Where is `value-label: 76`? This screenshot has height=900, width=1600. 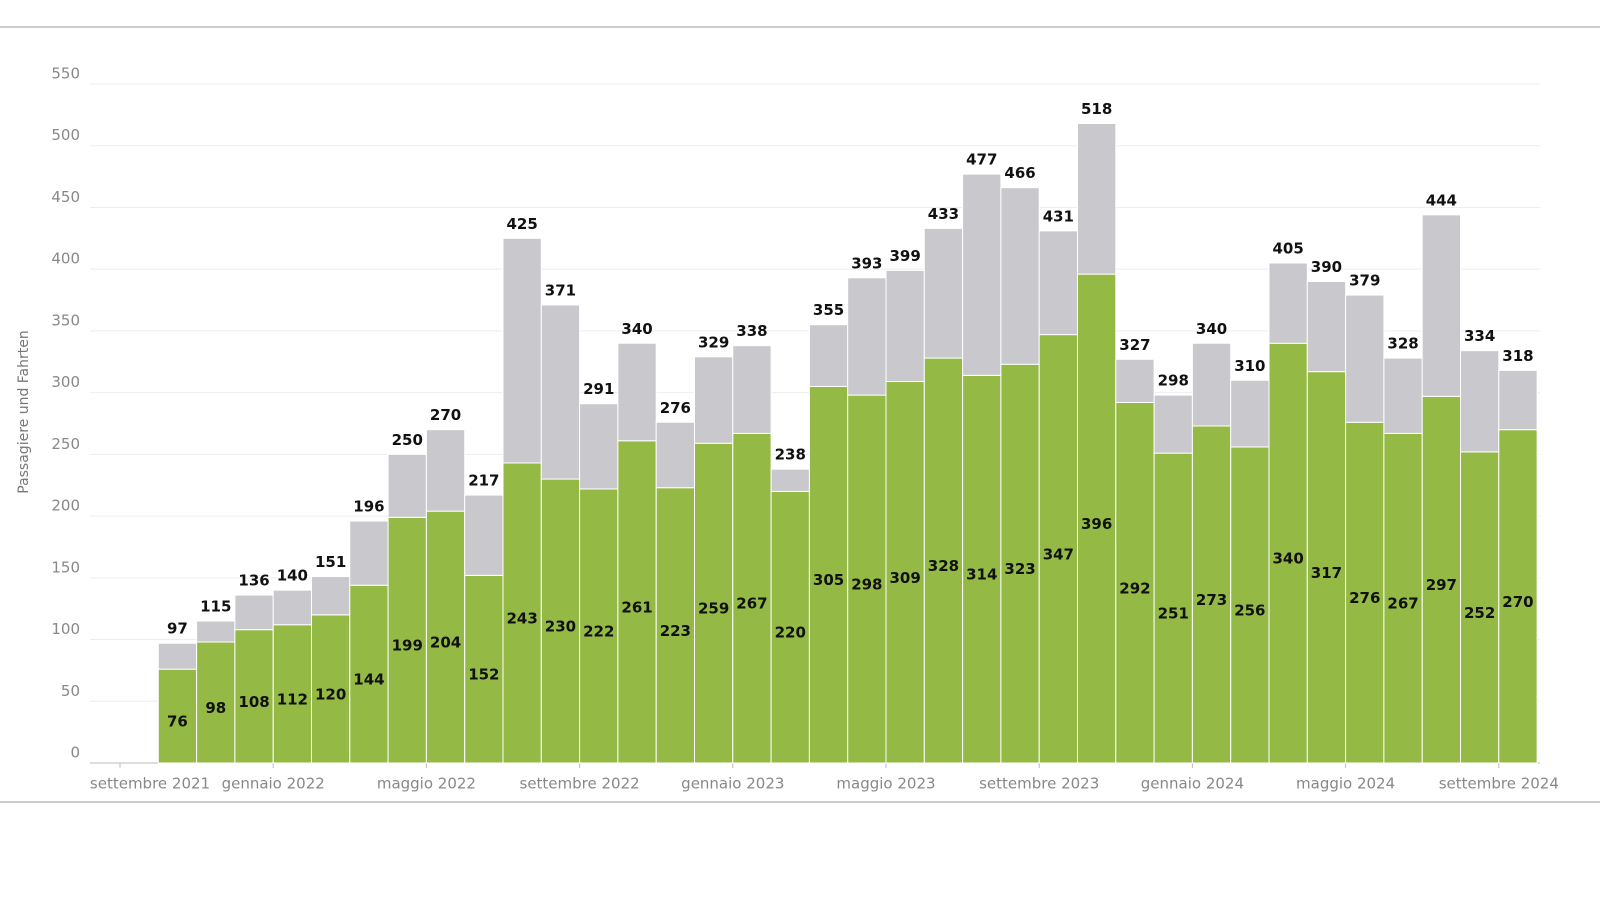
value-label: 76 is located at coordinates (177, 722).